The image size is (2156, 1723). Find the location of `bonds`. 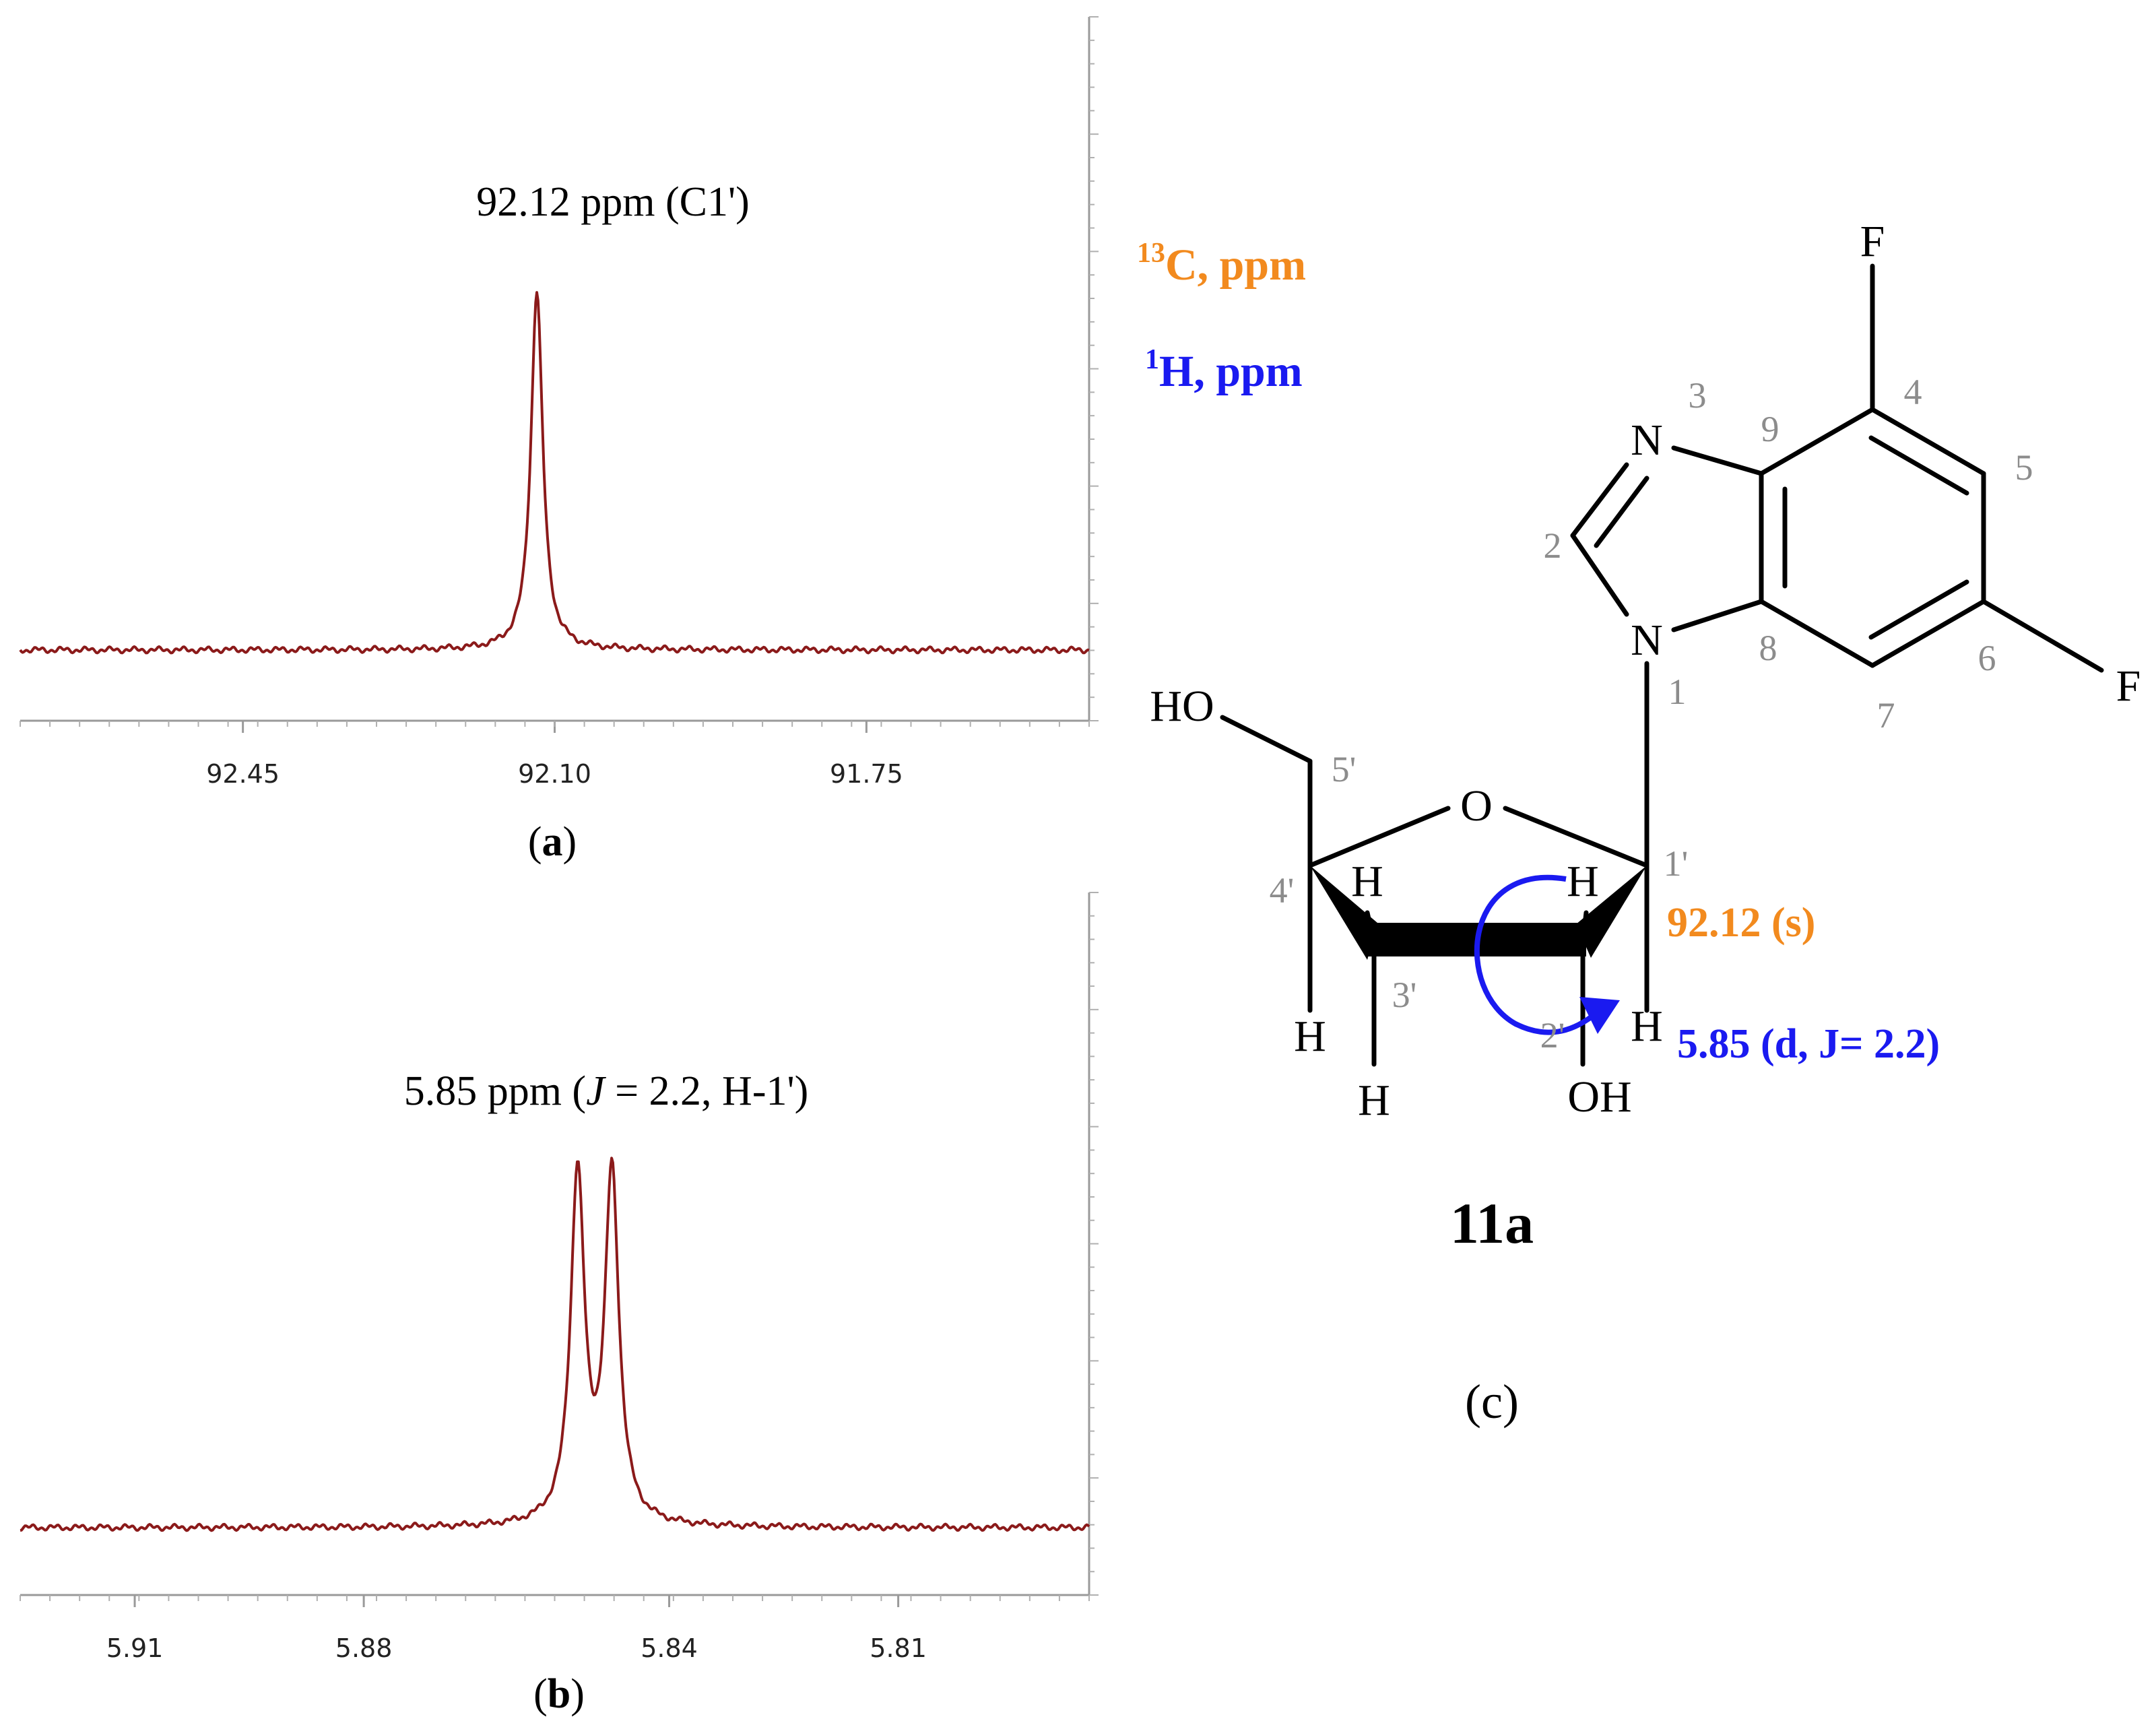

bonds is located at coordinates (1837, 565).